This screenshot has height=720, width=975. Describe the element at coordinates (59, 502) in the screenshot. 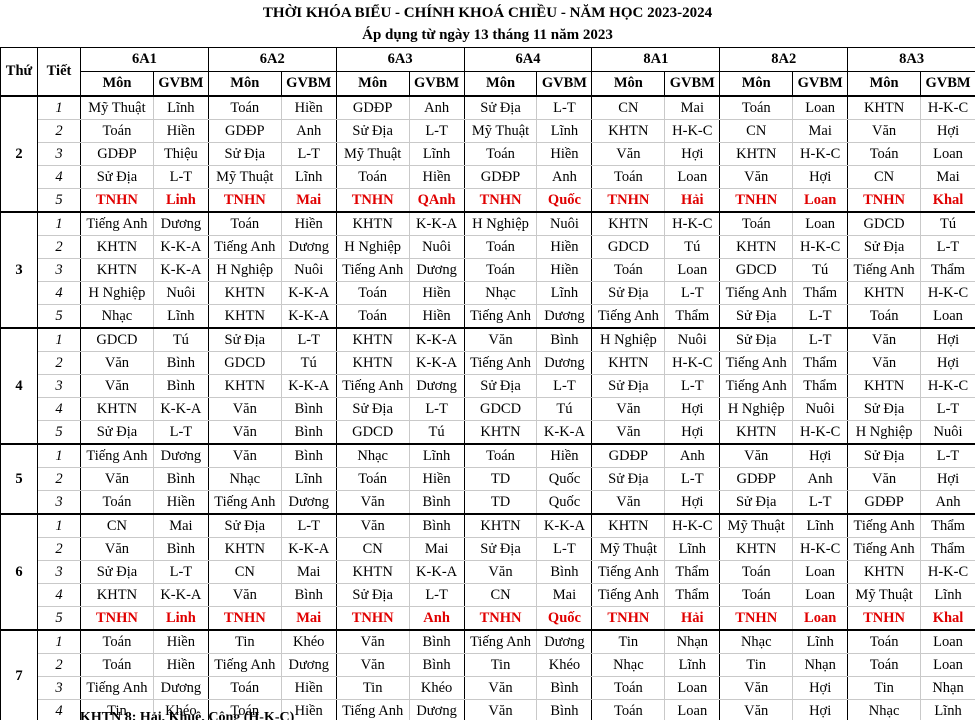

I see `period-label: 3` at that location.